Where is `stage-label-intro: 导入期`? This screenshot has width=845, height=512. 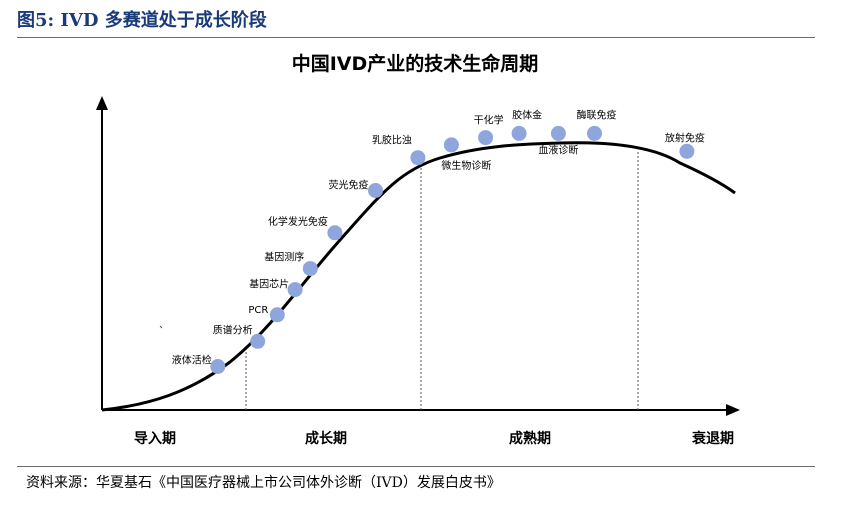
stage-label-intro: 导入期 is located at coordinates (155, 439).